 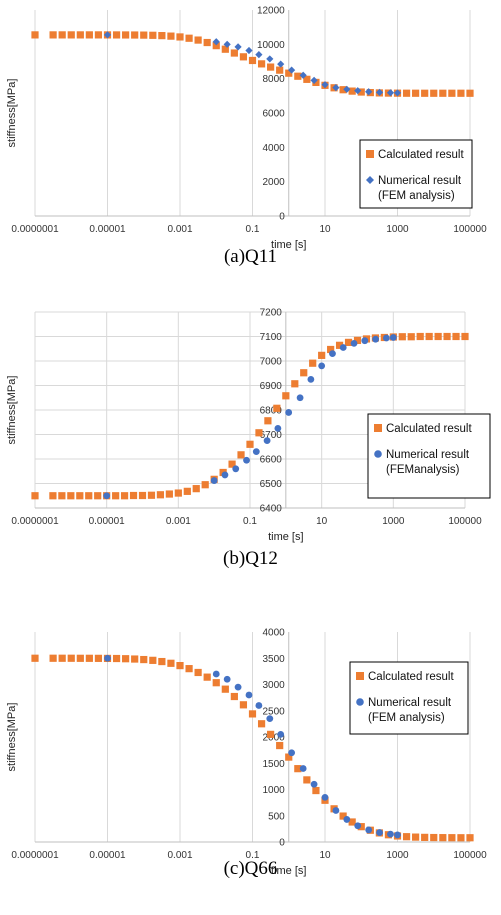 I want to click on x-tick-label: 100000, so click(x=470, y=229).